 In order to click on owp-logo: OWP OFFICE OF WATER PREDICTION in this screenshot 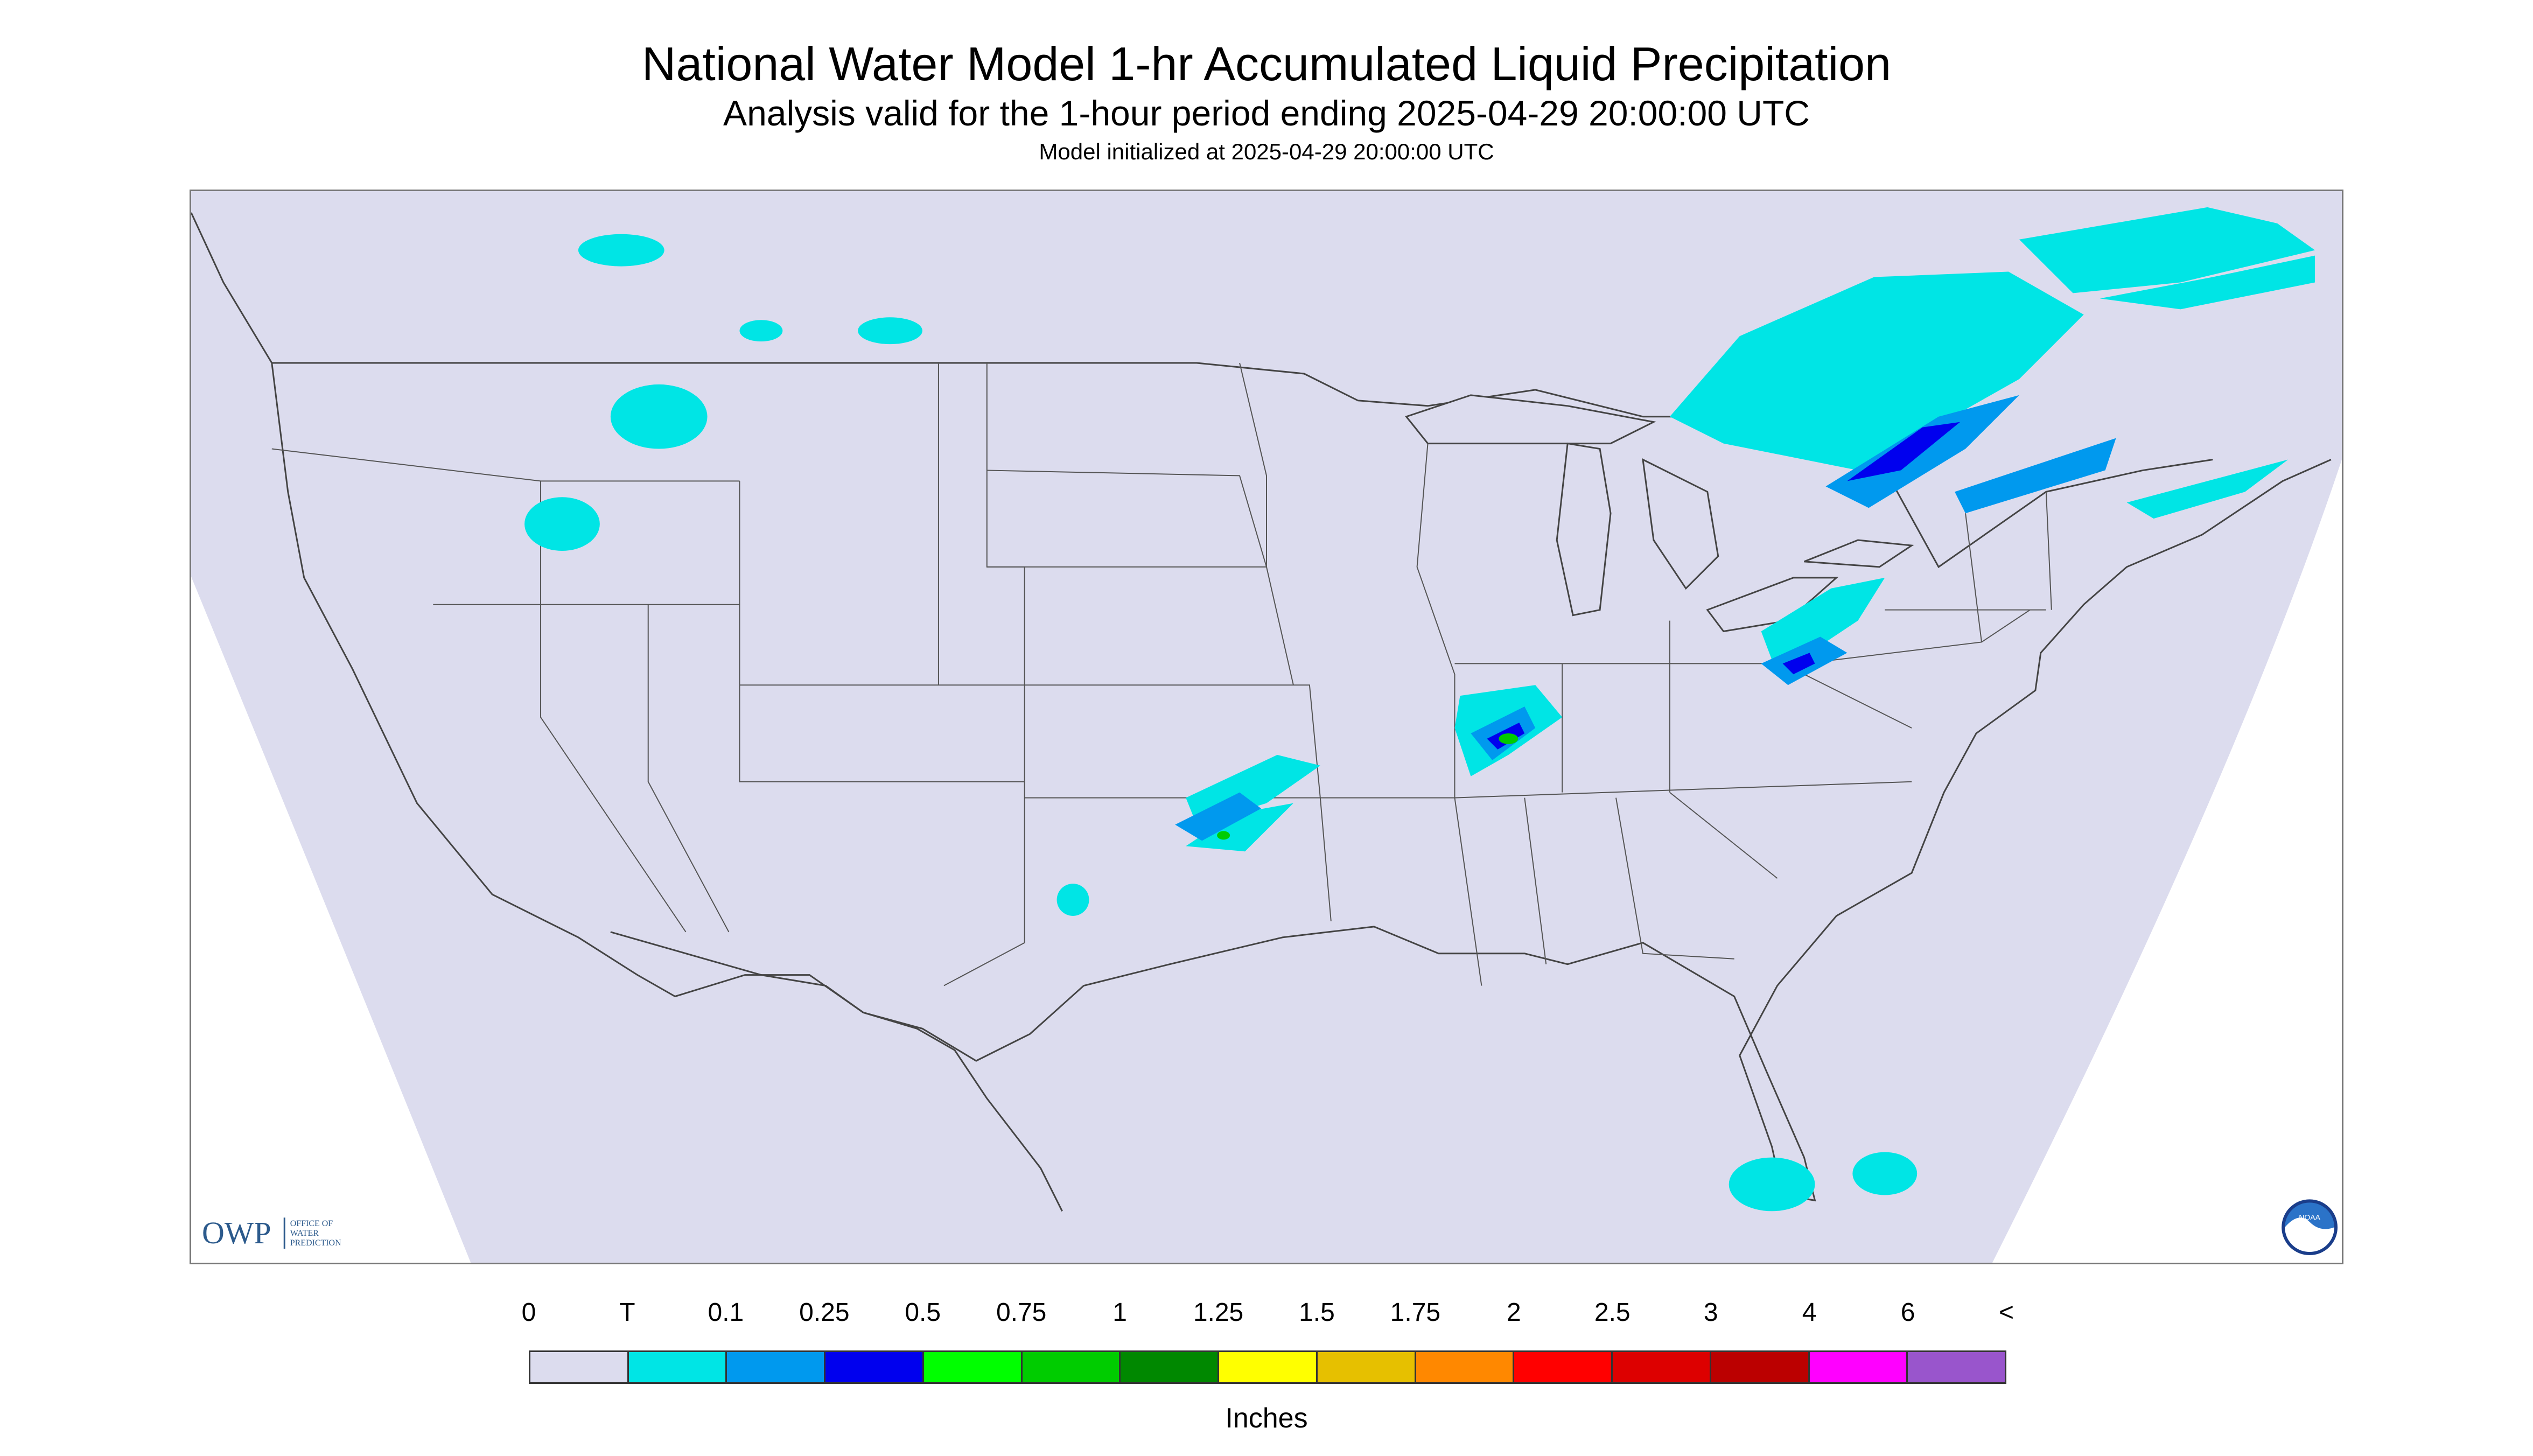, I will do `click(271, 1232)`.